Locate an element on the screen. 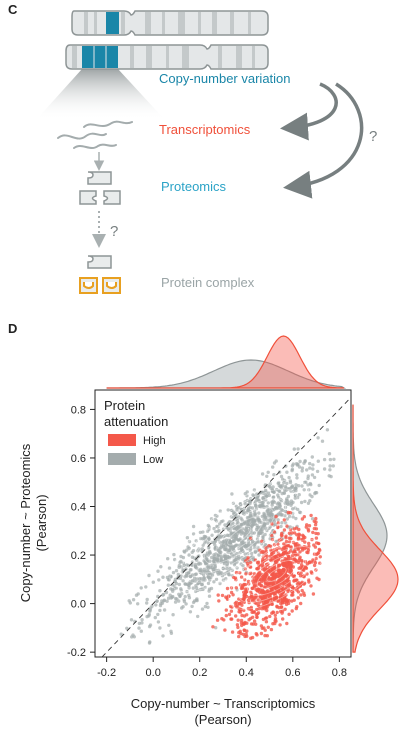 This screenshot has width=400, height=729. contour-high is located at coordinates (276, 574).